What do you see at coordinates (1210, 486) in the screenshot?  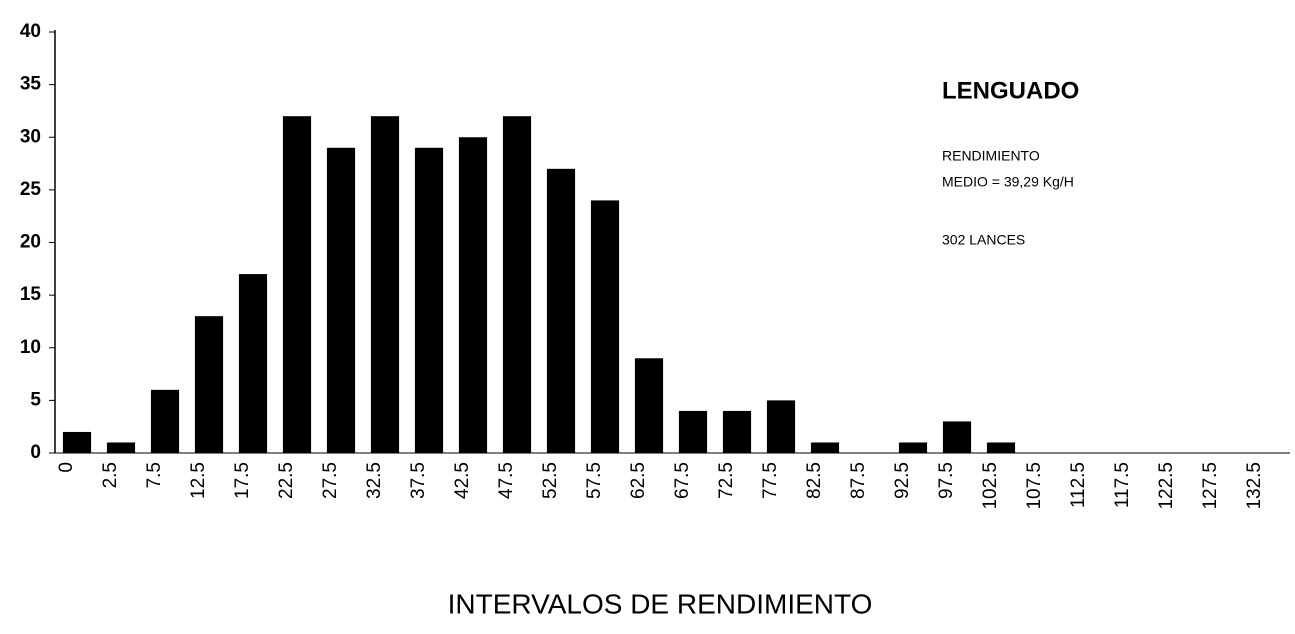 I see `x-tick-label: 127.5` at bounding box center [1210, 486].